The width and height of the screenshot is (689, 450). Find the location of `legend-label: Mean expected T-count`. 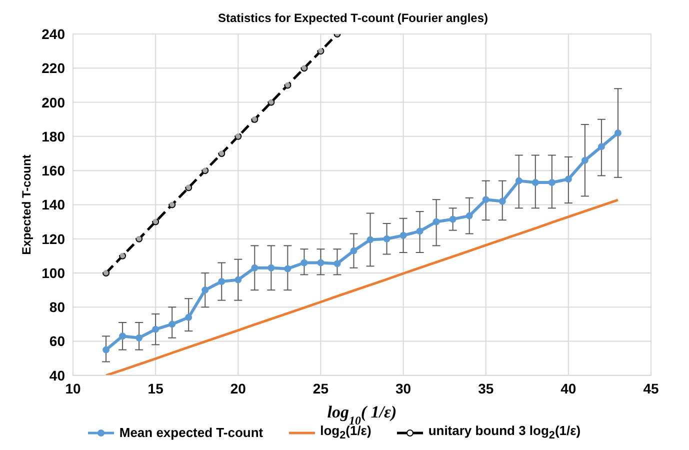

legend-label: Mean expected T-count is located at coordinates (191, 432).